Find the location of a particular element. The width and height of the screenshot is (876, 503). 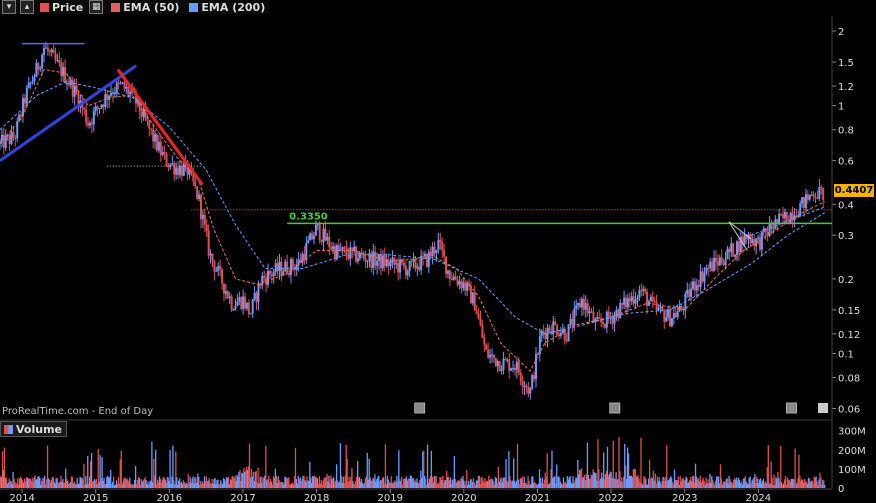

volume-tick-label: 100M is located at coordinates (852, 470).